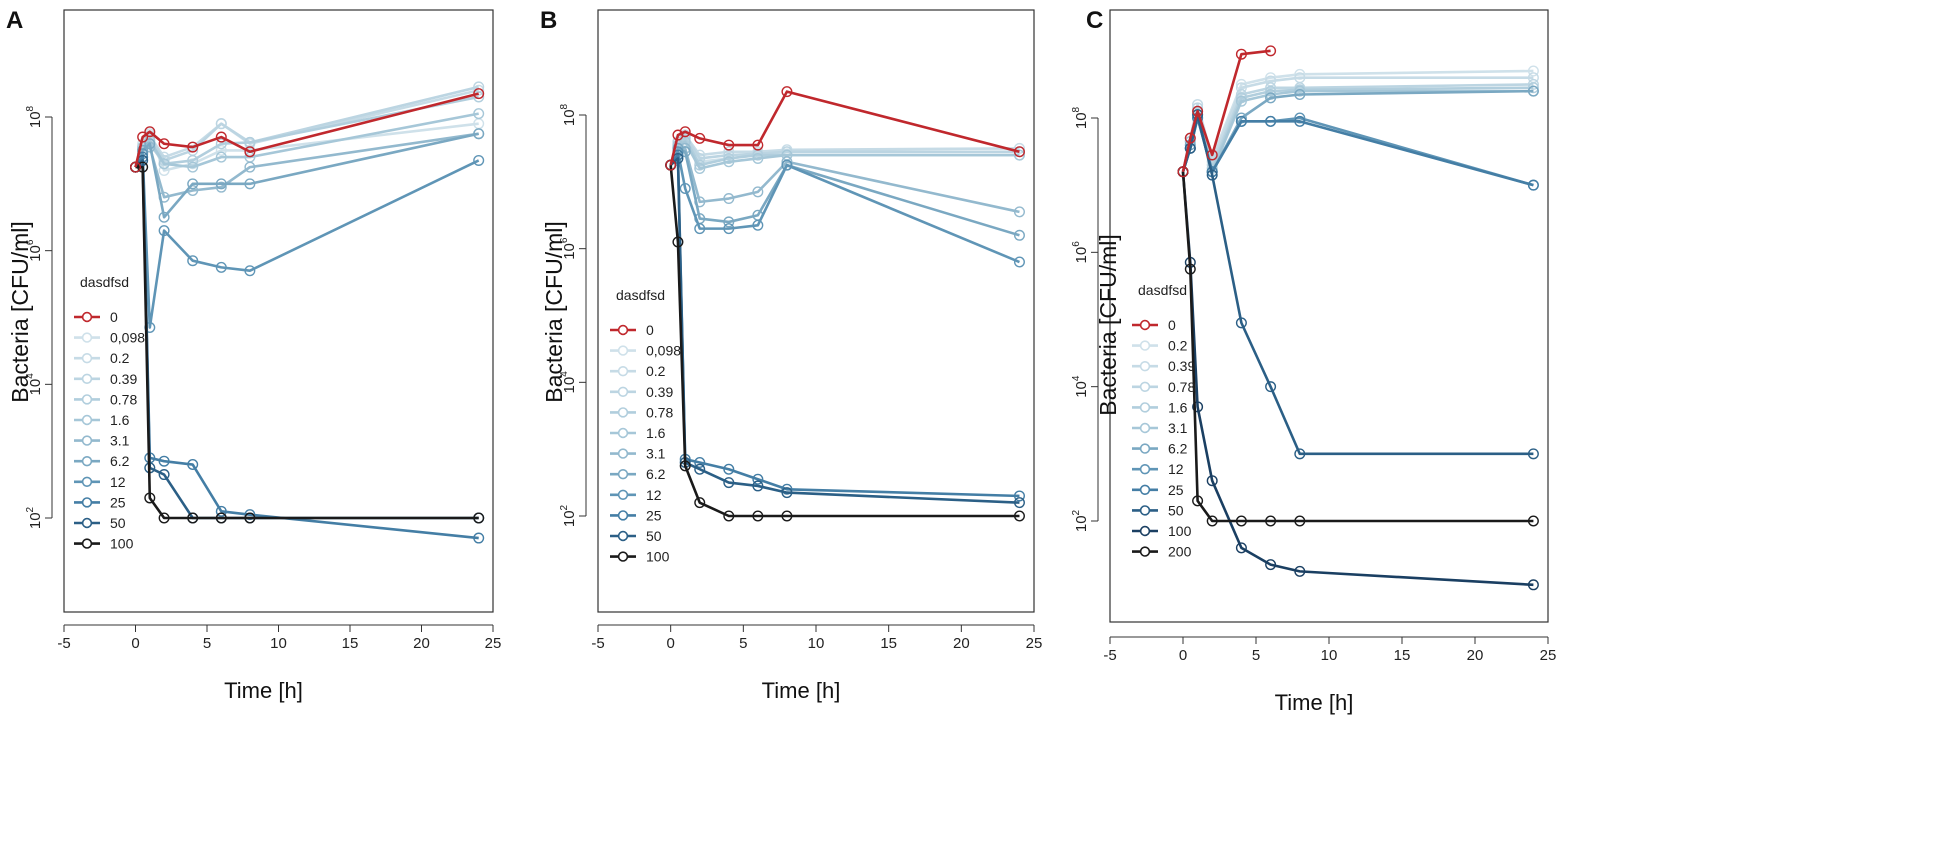  What do you see at coordinates (1034, 643) in the screenshot?
I see `x-tick-label: 25` at bounding box center [1034, 643].